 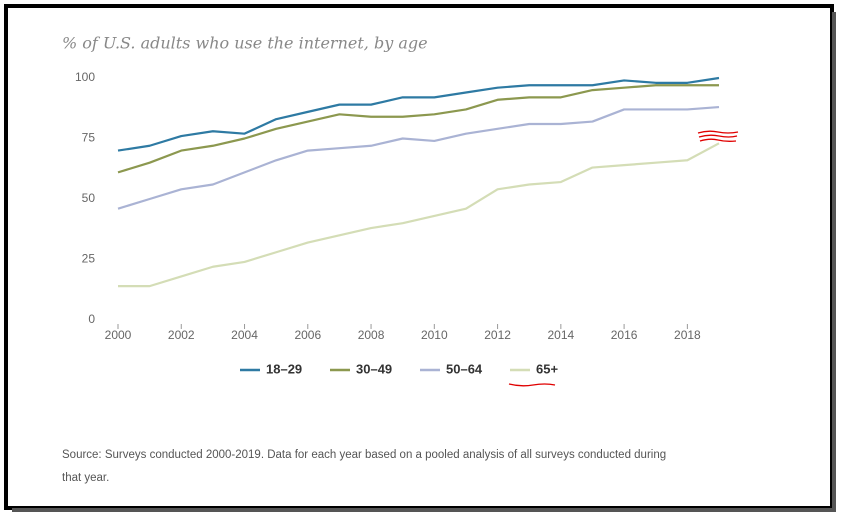 I want to click on x-tick-label: 2000, so click(x=118, y=335).